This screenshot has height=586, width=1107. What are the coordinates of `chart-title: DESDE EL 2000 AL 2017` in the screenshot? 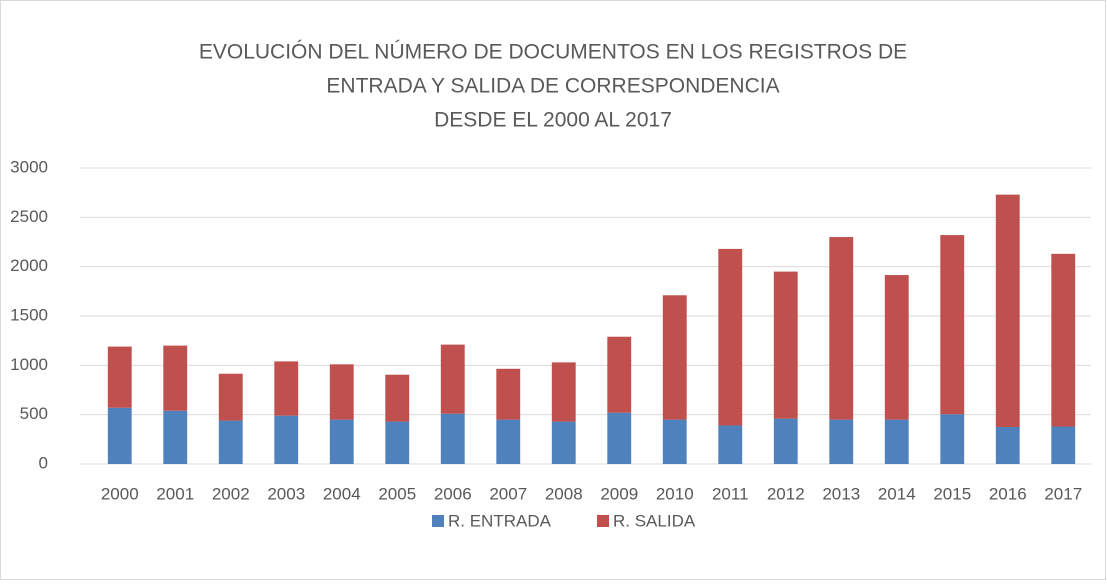 It's located at (553, 120).